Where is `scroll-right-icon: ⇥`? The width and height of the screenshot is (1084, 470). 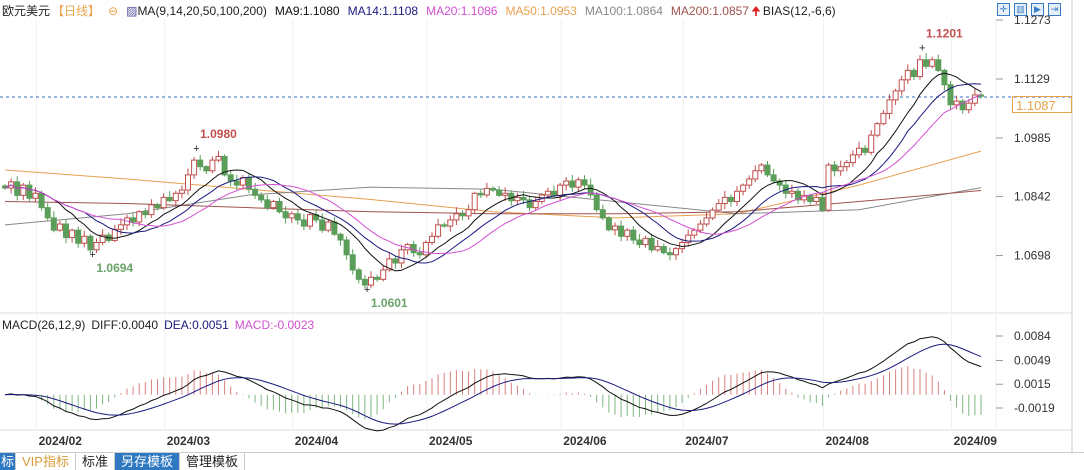
scroll-right-icon: ⇥ is located at coordinates (1054, 9).